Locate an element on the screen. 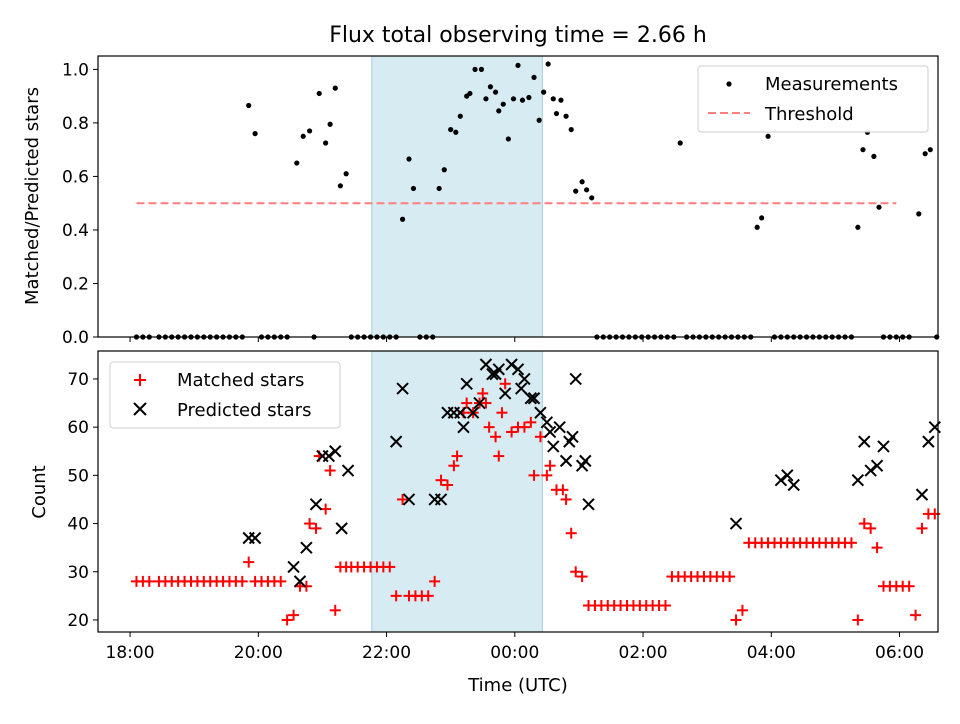 The height and width of the screenshot is (724, 960). x-tick-label: 22:00 is located at coordinates (386, 653).